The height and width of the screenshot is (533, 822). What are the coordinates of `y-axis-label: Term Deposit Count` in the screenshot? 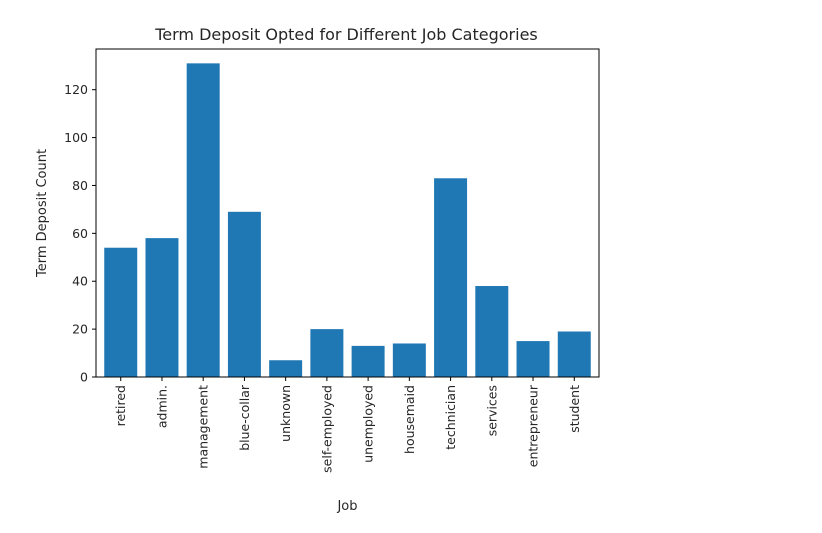 It's located at (42, 213).